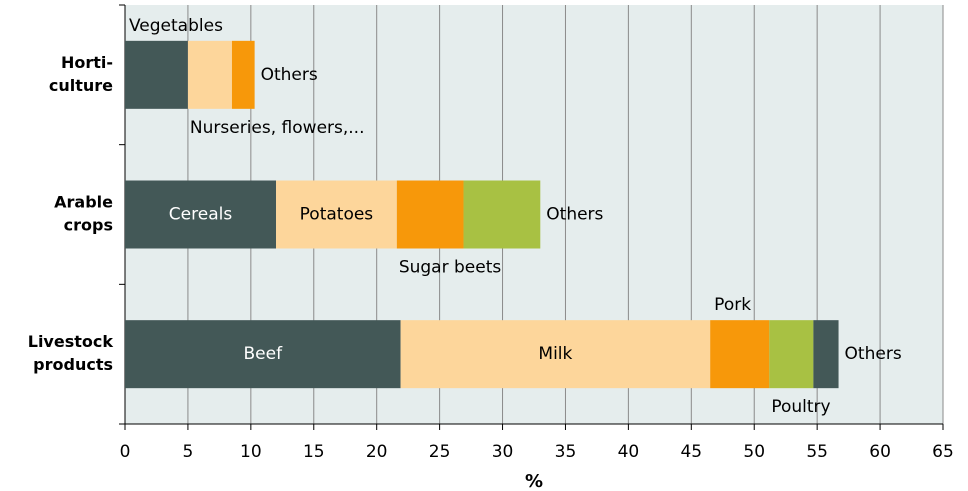 The image size is (968, 491). What do you see at coordinates (817, 452) in the screenshot?
I see `x-tick-label: 55` at bounding box center [817, 452].